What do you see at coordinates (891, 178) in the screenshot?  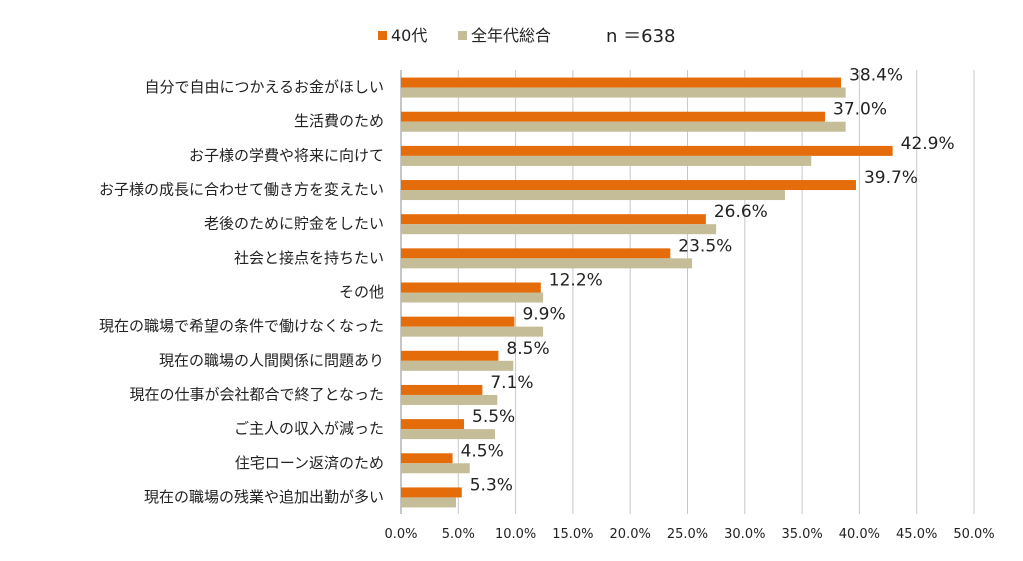 I see `data-label-40s: 39.7%` at bounding box center [891, 178].